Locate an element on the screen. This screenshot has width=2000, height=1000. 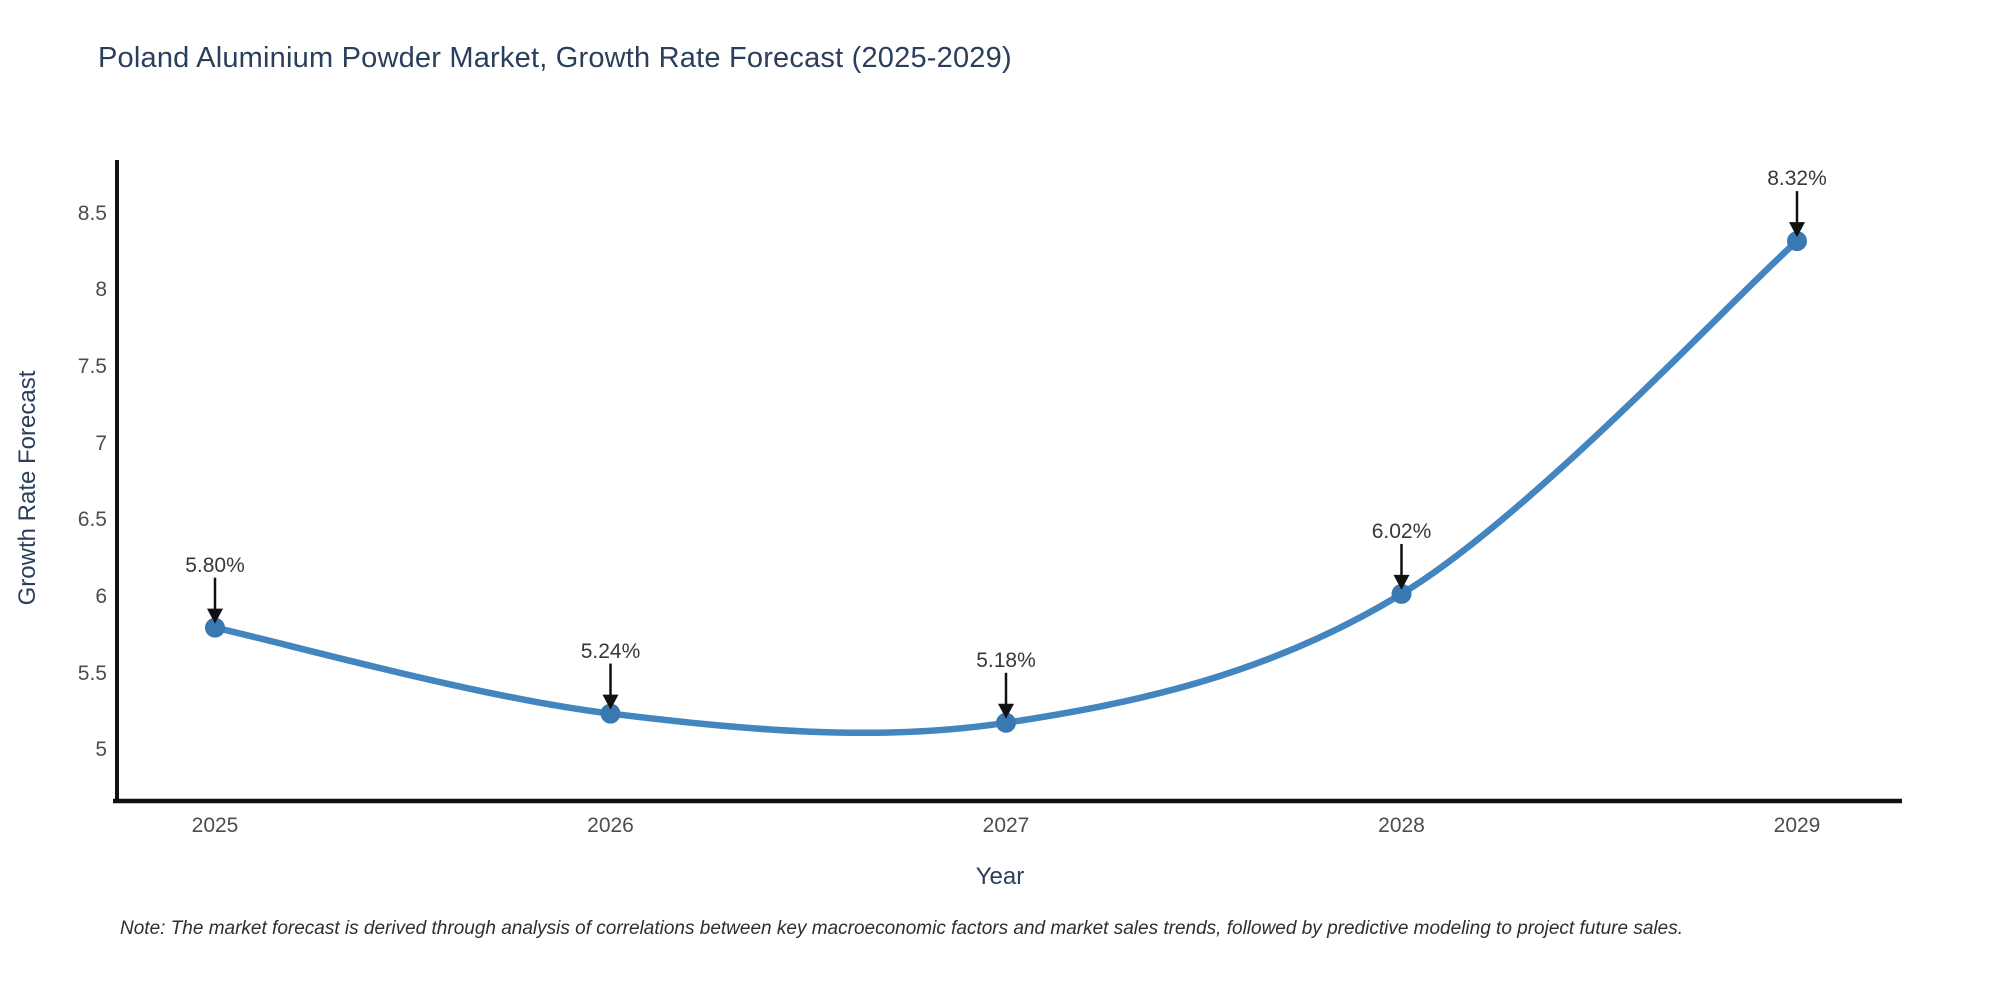
x-tick-label: 2028 is located at coordinates (1401, 825).